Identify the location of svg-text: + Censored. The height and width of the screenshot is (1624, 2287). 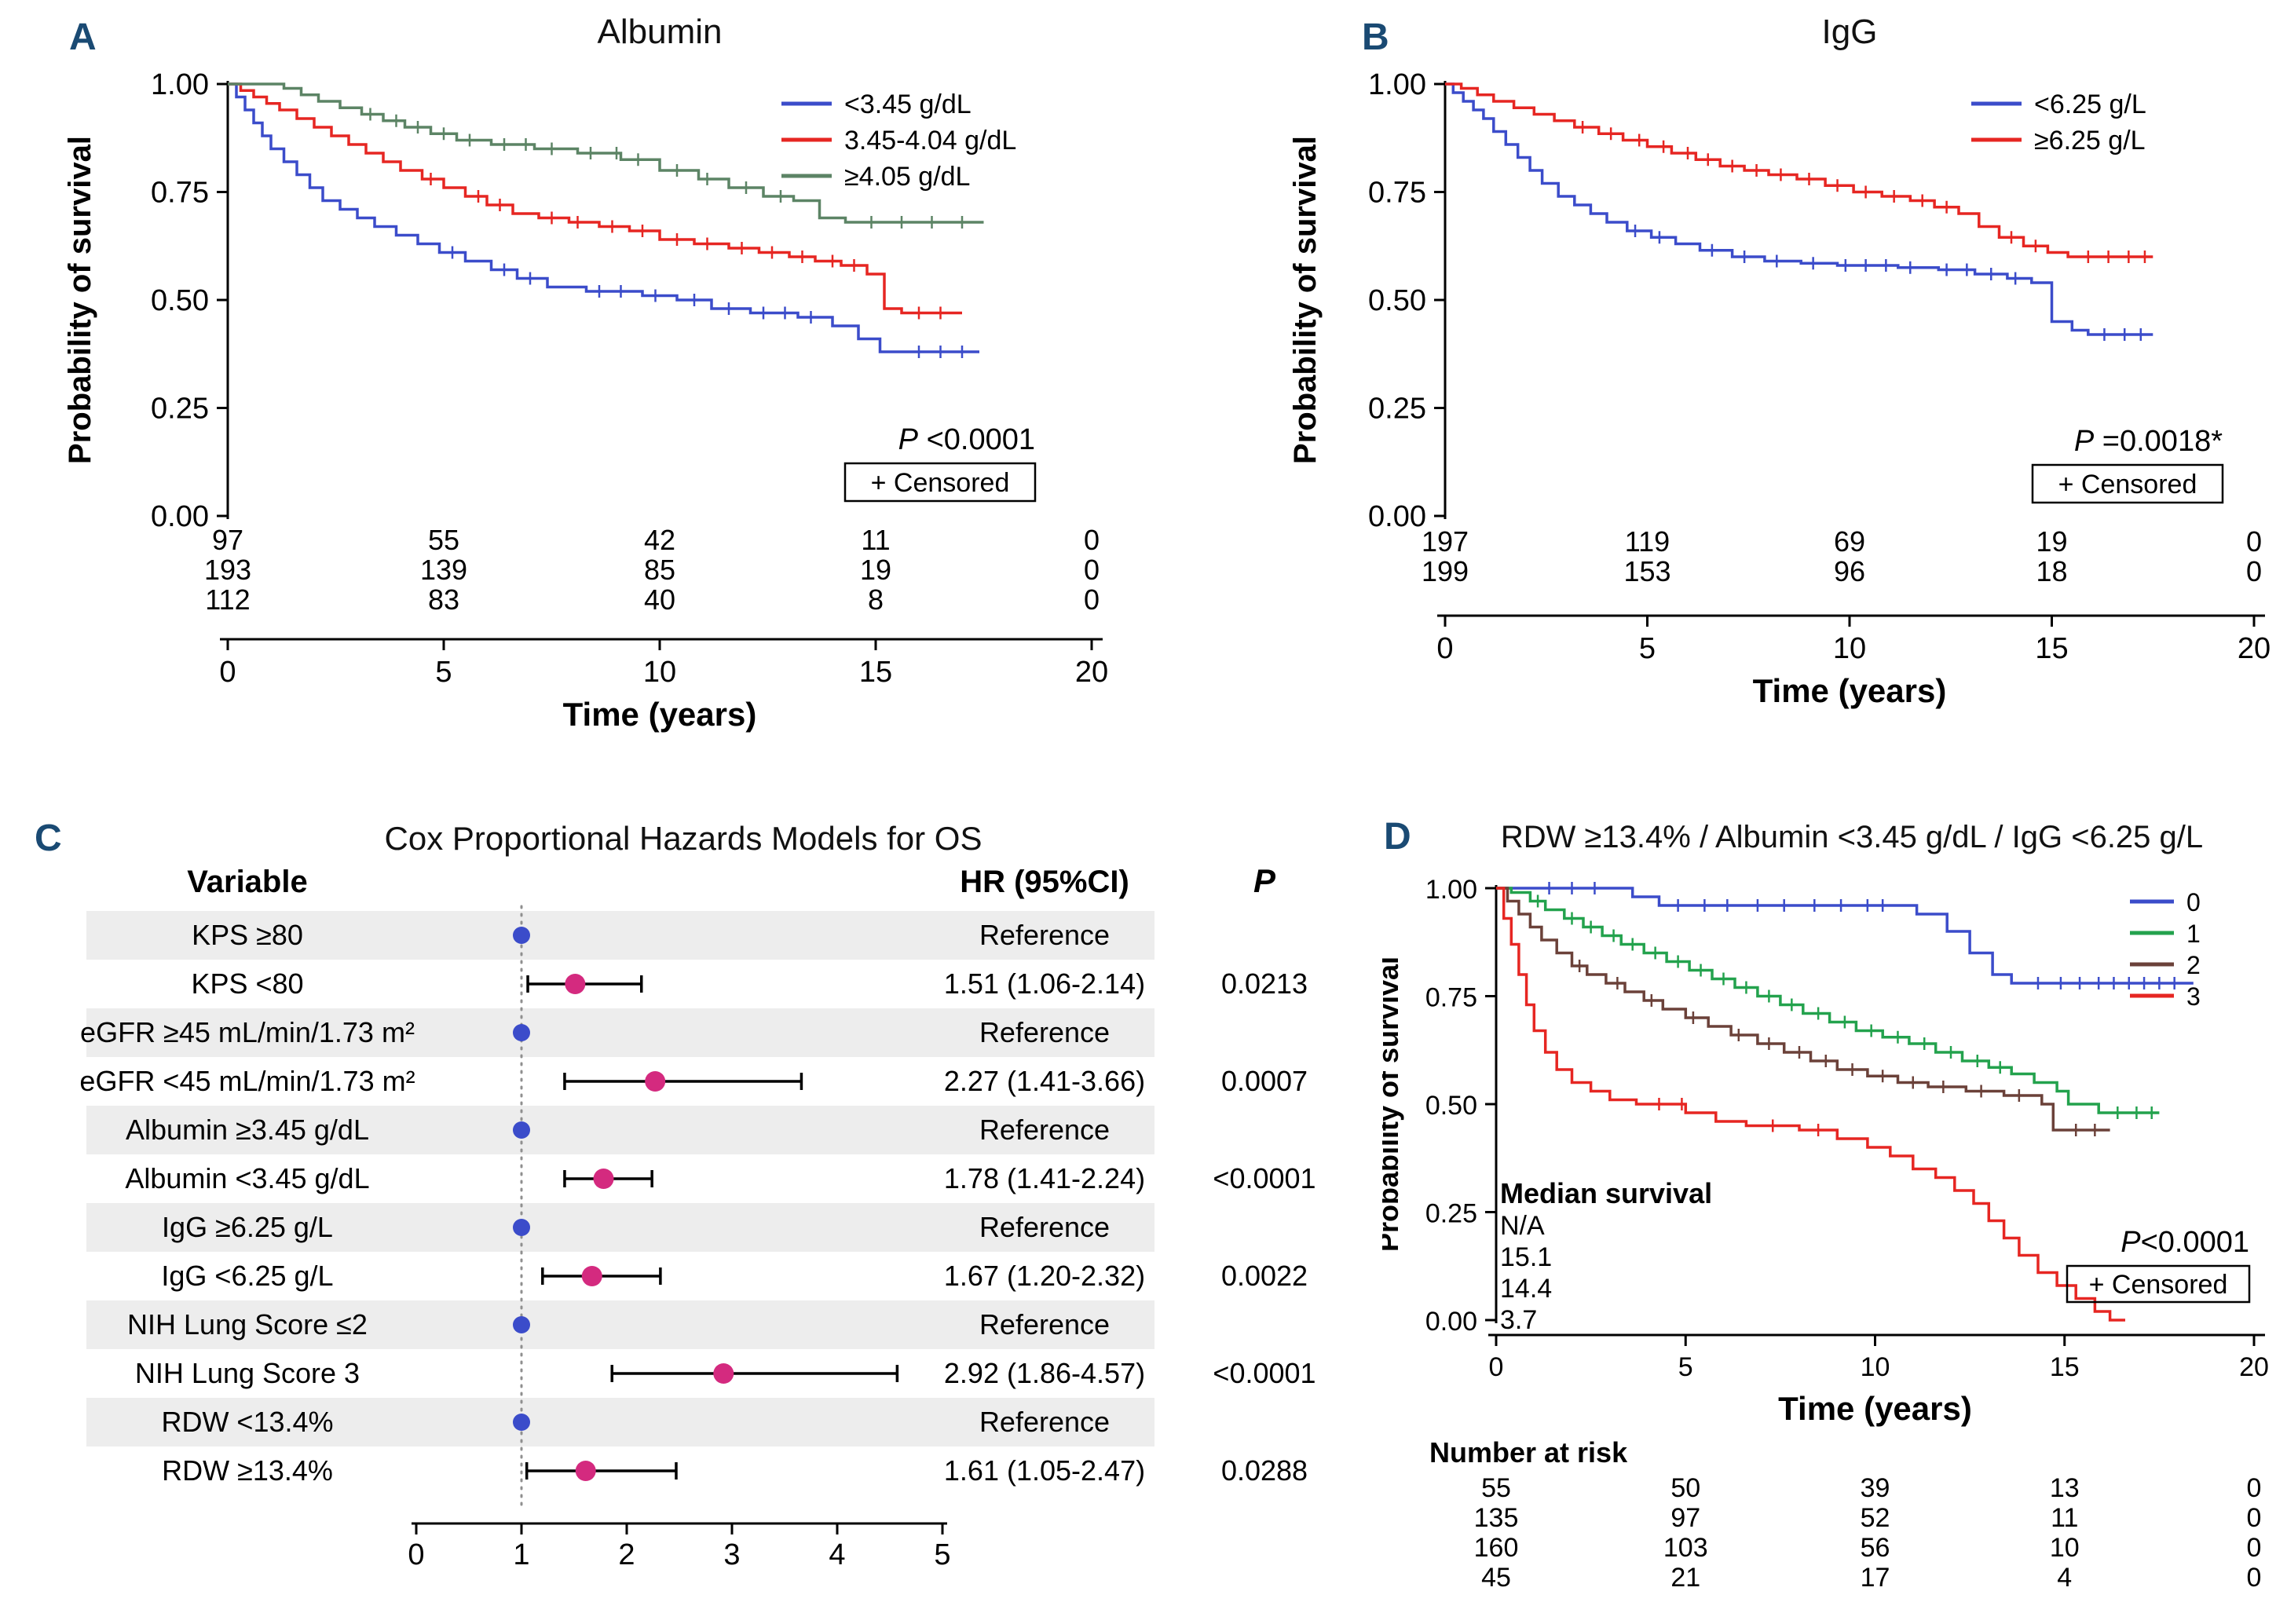
(2127, 484).